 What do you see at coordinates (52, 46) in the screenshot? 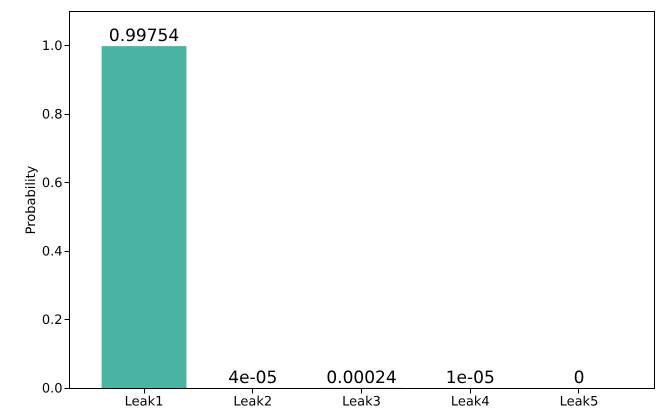
I see `y-tick-label: 1.0` at bounding box center [52, 46].